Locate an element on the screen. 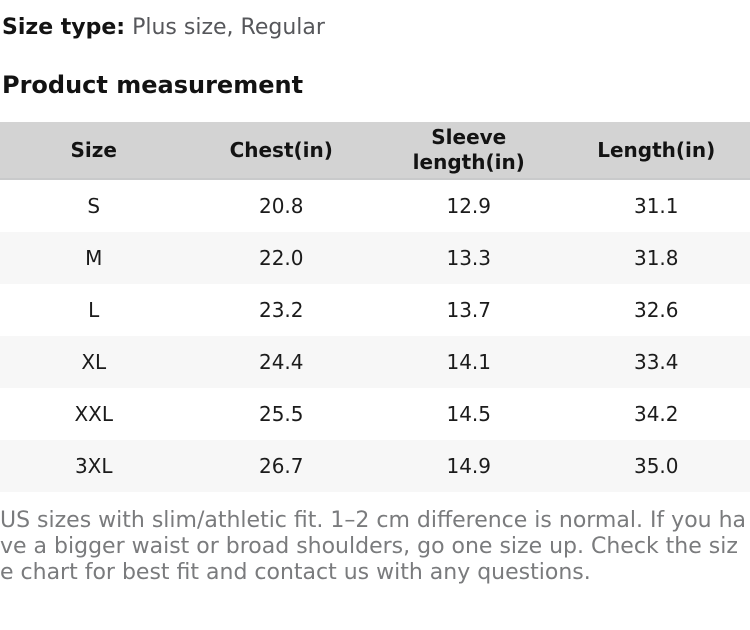 The image size is (750, 630). header-cell-sleeve: Sleeve length(in) is located at coordinates (469, 151).